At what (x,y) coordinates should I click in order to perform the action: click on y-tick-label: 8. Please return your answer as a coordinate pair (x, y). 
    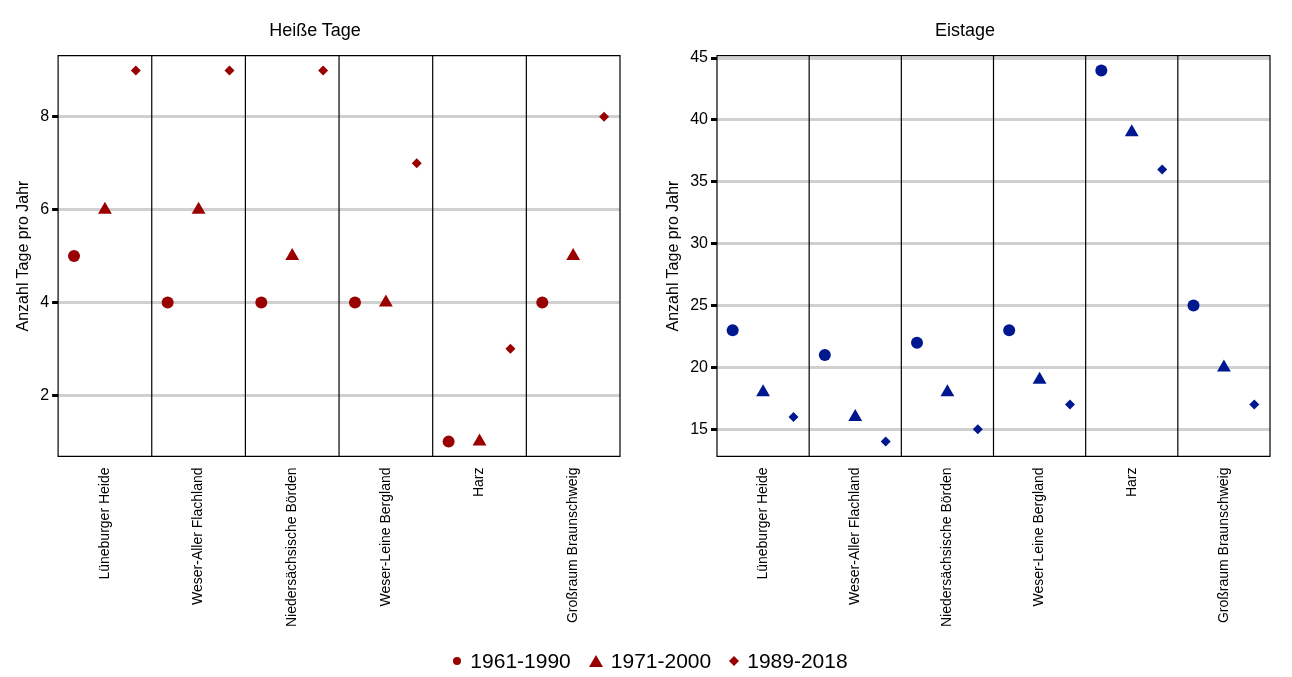
    Looking at the image, I should click on (45, 116).